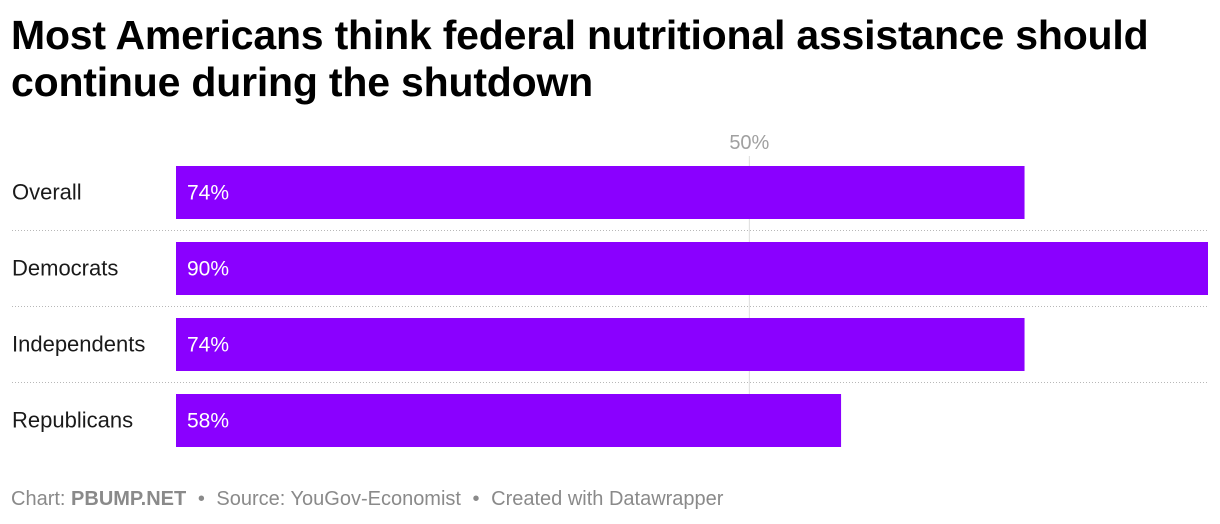  Describe the element at coordinates (509, 420) in the screenshot. I see `bar-republicans` at that location.